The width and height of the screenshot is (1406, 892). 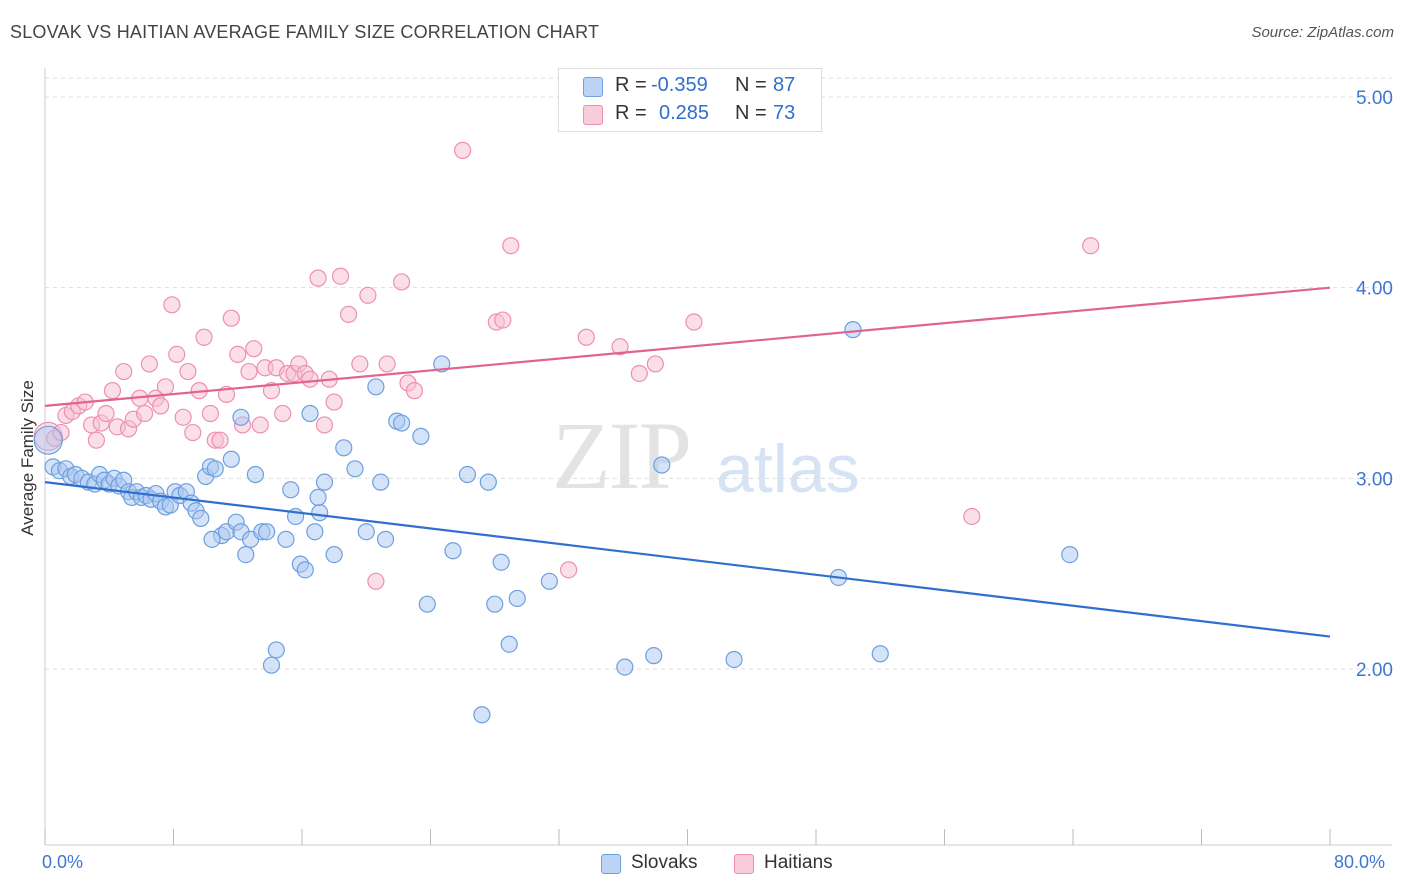 What do you see at coordinates (1360, 862) in the screenshot?
I see `x-max-label: 80.0%` at bounding box center [1360, 862].